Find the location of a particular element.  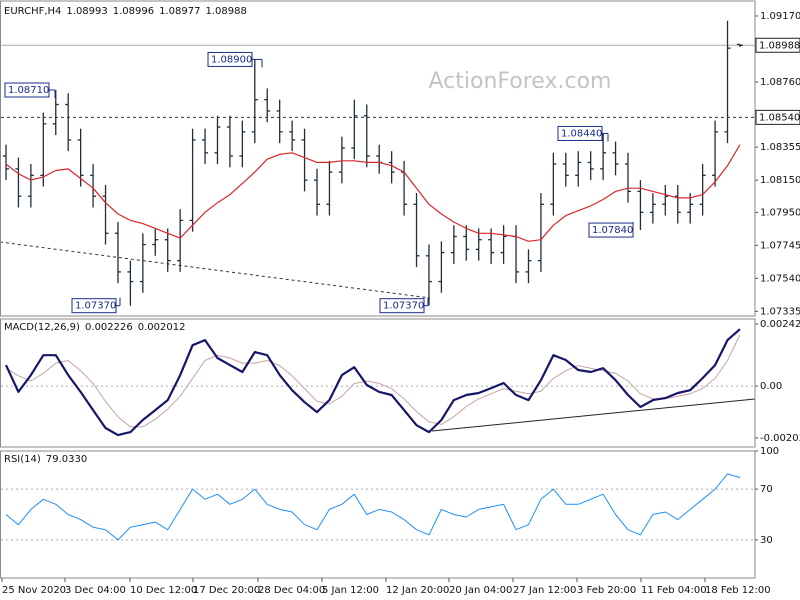

y-tick-label: 70 is located at coordinates (766, 489).